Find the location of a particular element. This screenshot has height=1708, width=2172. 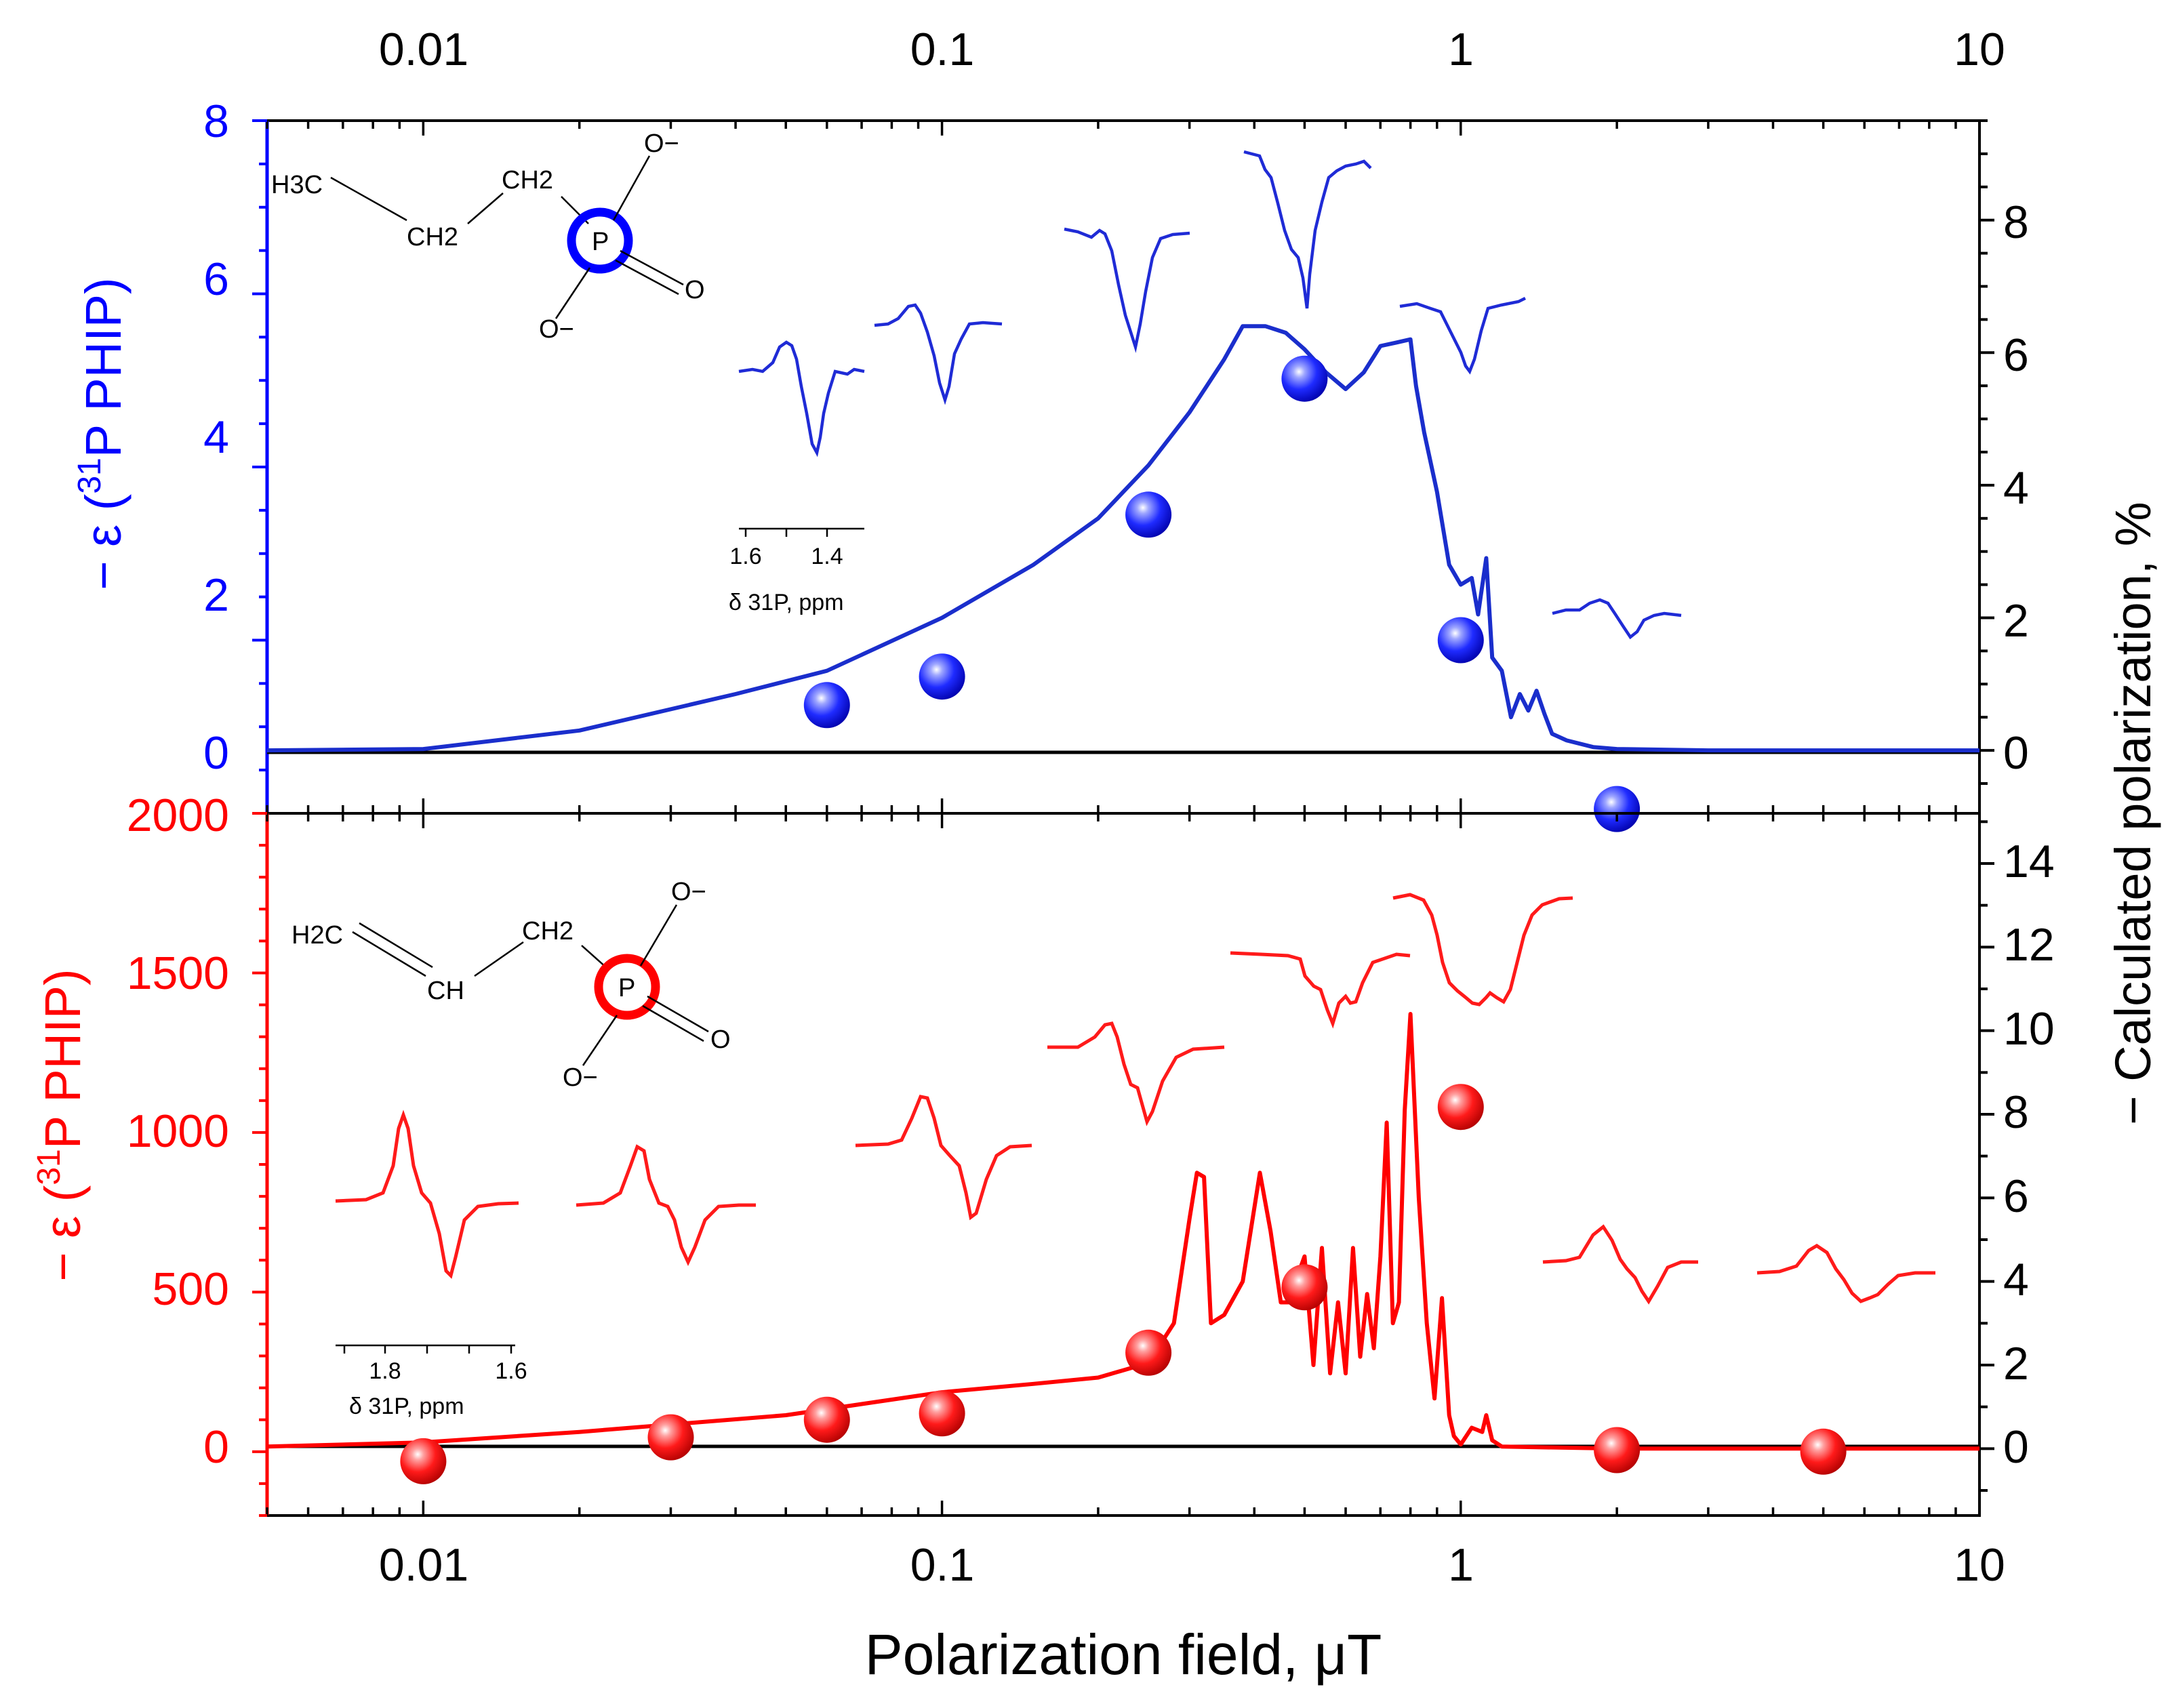

y-tick-label: 4 is located at coordinates (216, 437).